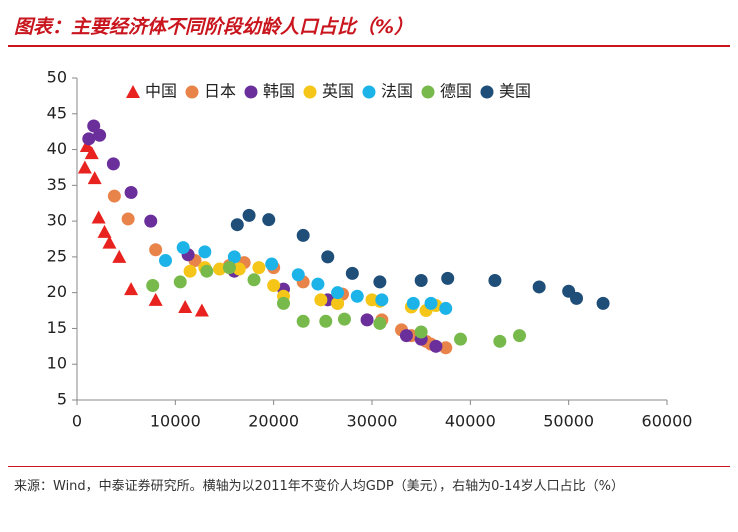  I want to click on legend-label: 韩国, so click(279, 91).